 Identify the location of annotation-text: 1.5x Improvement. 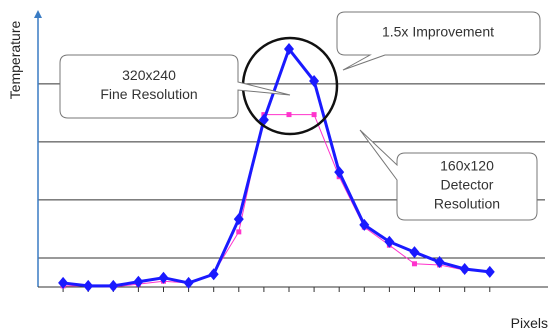
(438, 32).